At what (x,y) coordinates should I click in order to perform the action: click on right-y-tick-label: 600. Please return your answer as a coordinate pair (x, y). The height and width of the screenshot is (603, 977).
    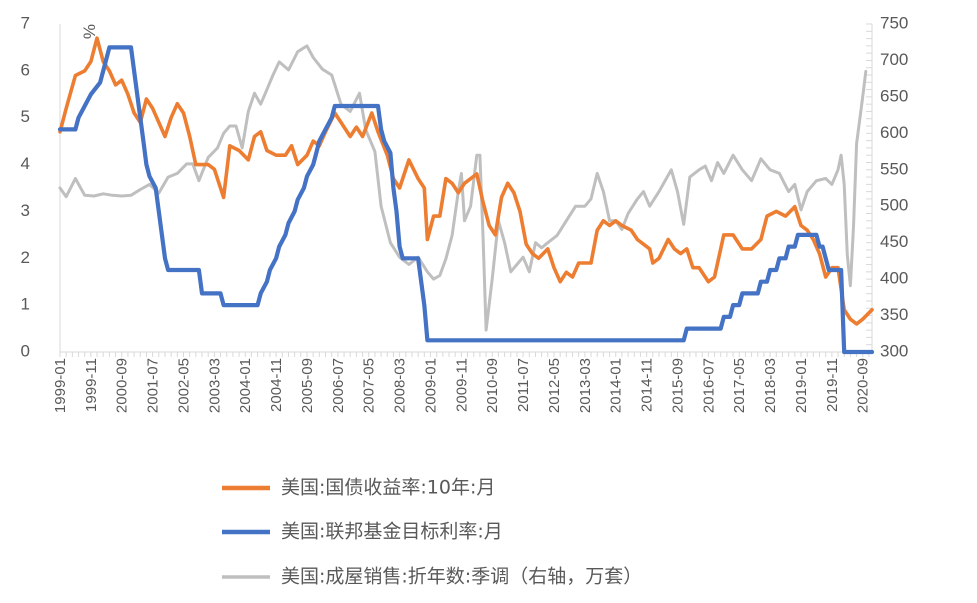
    Looking at the image, I should click on (894, 132).